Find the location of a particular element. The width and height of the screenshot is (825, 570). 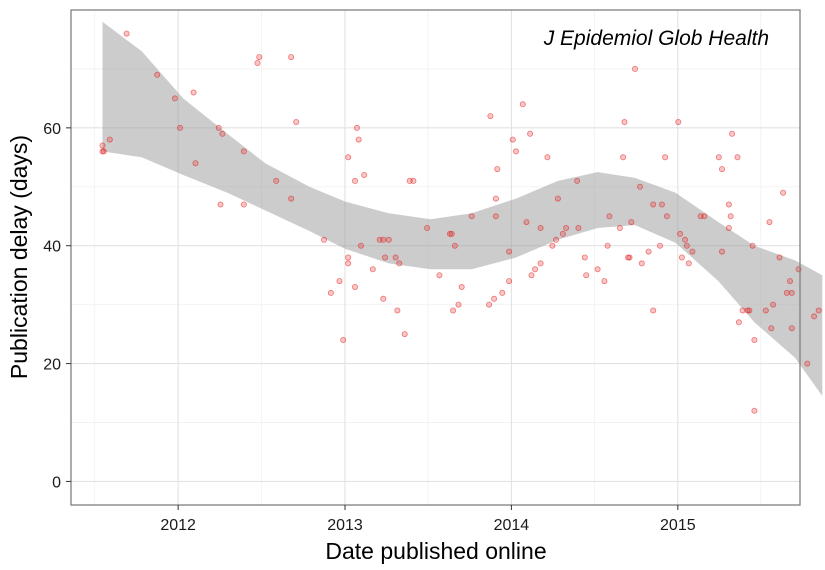

x-axis-title: Date published online is located at coordinates (435, 551).